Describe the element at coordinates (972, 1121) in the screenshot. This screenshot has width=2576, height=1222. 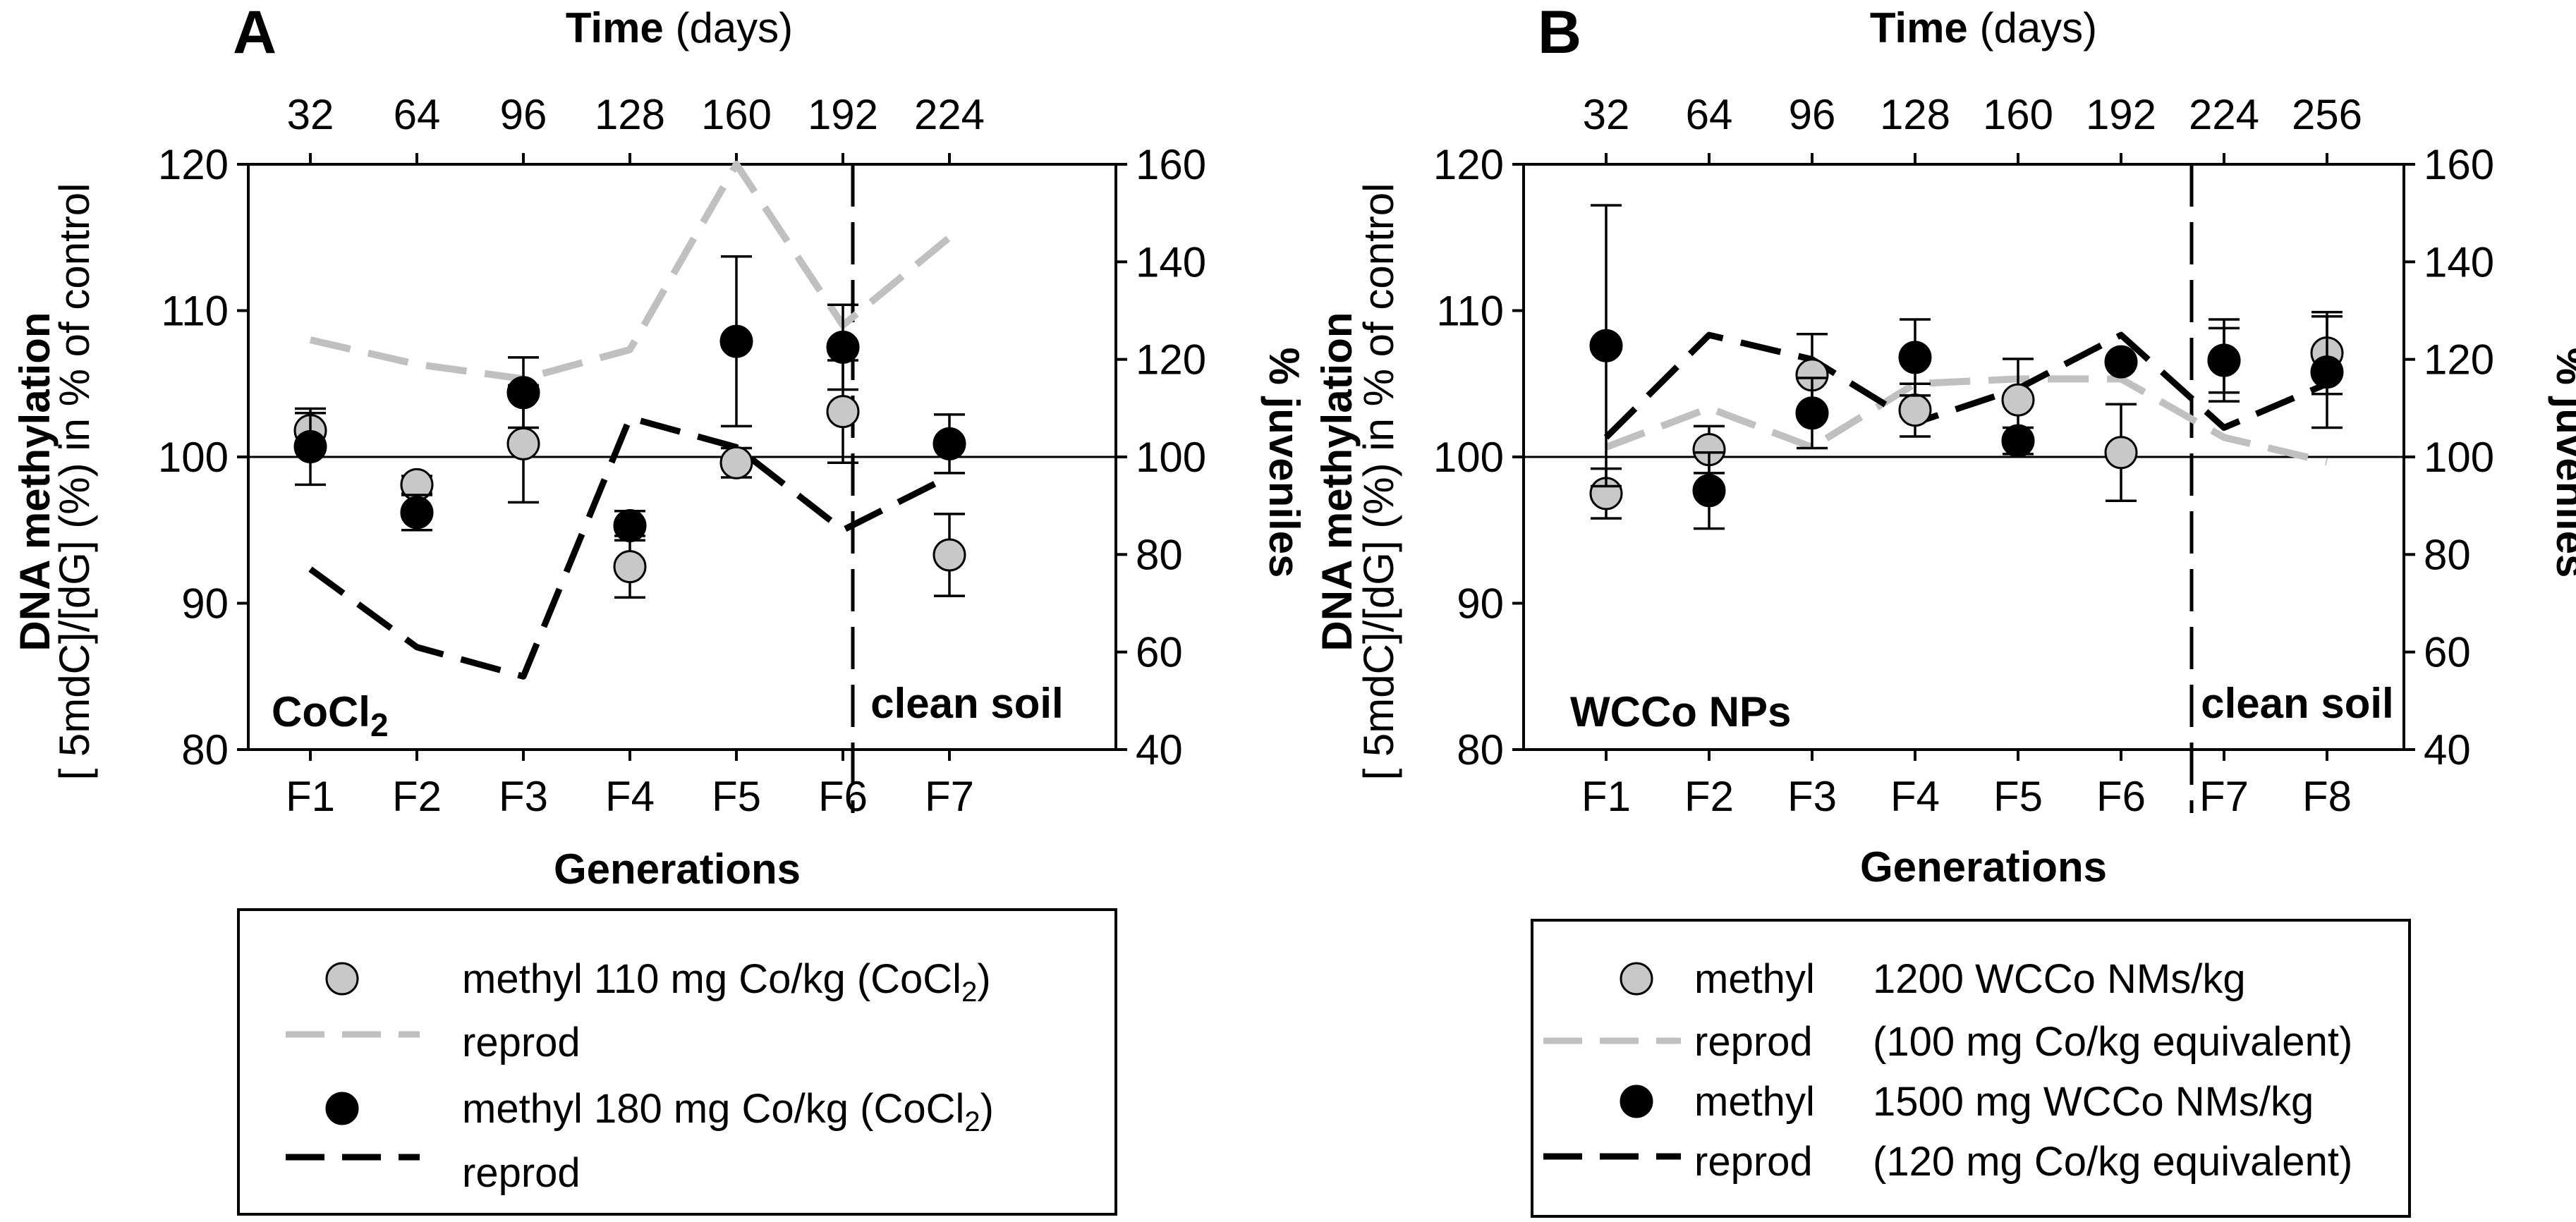
I see `legend-row-3-sub: 2` at that location.